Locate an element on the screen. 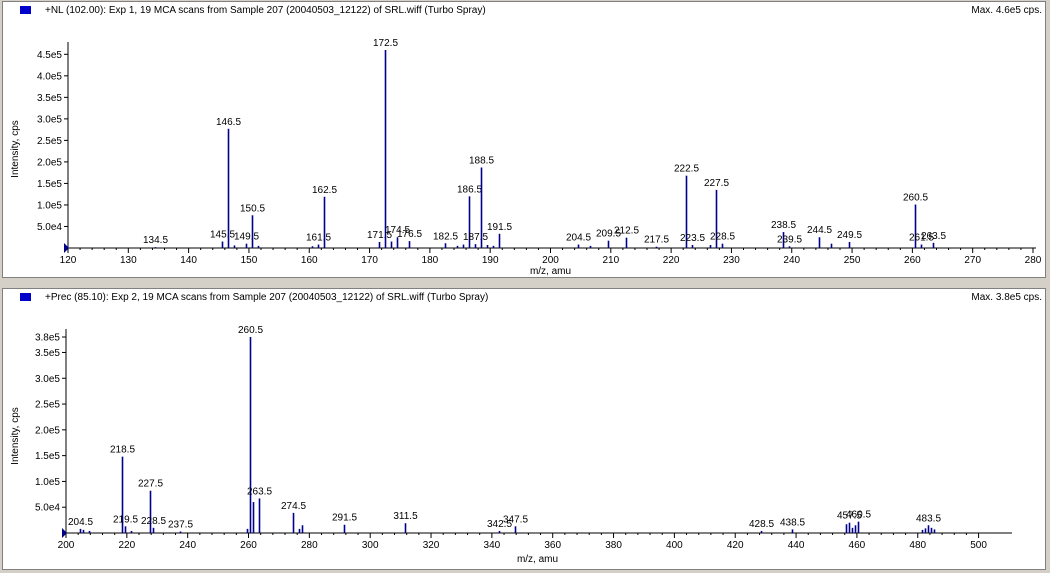 The height and width of the screenshot is (573, 1050). peak-label: 191.5 is located at coordinates (499, 227).